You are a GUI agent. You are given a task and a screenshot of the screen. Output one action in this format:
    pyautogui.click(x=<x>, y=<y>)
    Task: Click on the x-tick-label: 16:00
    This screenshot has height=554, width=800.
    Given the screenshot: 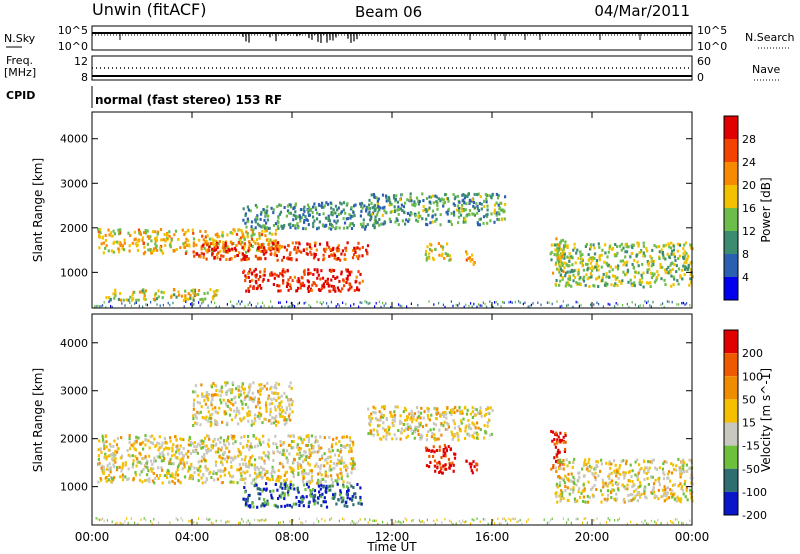 What is the action you would take?
    pyautogui.click(x=492, y=537)
    